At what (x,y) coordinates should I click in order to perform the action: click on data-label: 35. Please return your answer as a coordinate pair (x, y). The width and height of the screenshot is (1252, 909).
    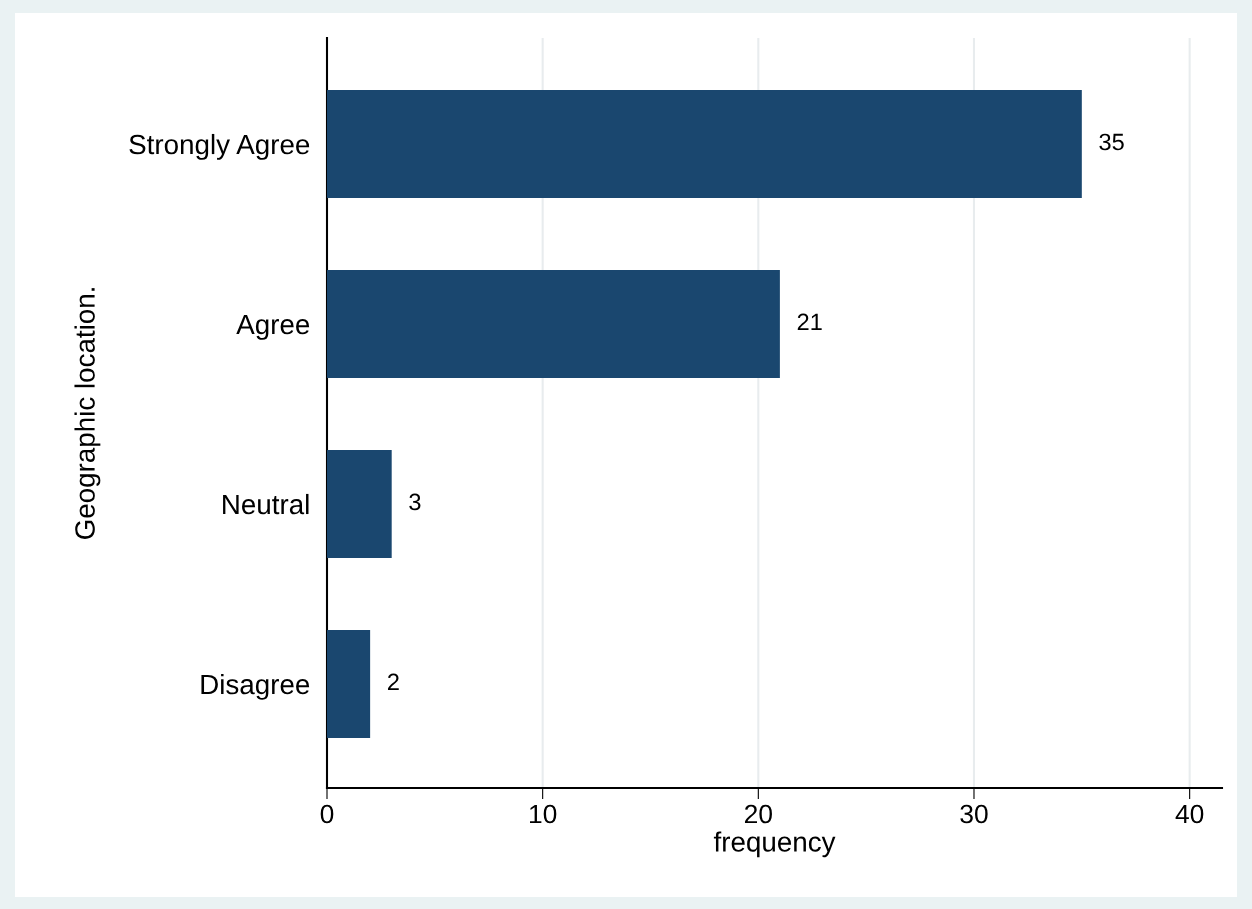
    Looking at the image, I should click on (1111, 142).